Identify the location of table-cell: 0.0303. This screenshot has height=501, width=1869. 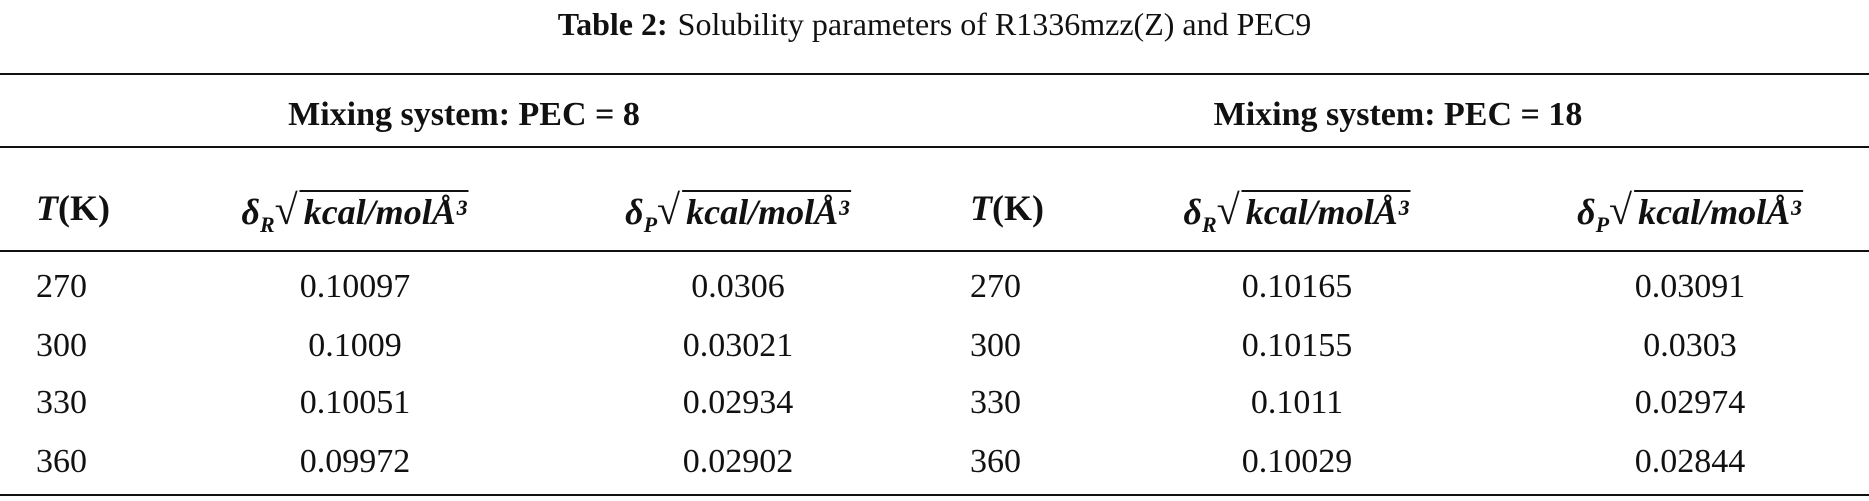
(1690, 345).